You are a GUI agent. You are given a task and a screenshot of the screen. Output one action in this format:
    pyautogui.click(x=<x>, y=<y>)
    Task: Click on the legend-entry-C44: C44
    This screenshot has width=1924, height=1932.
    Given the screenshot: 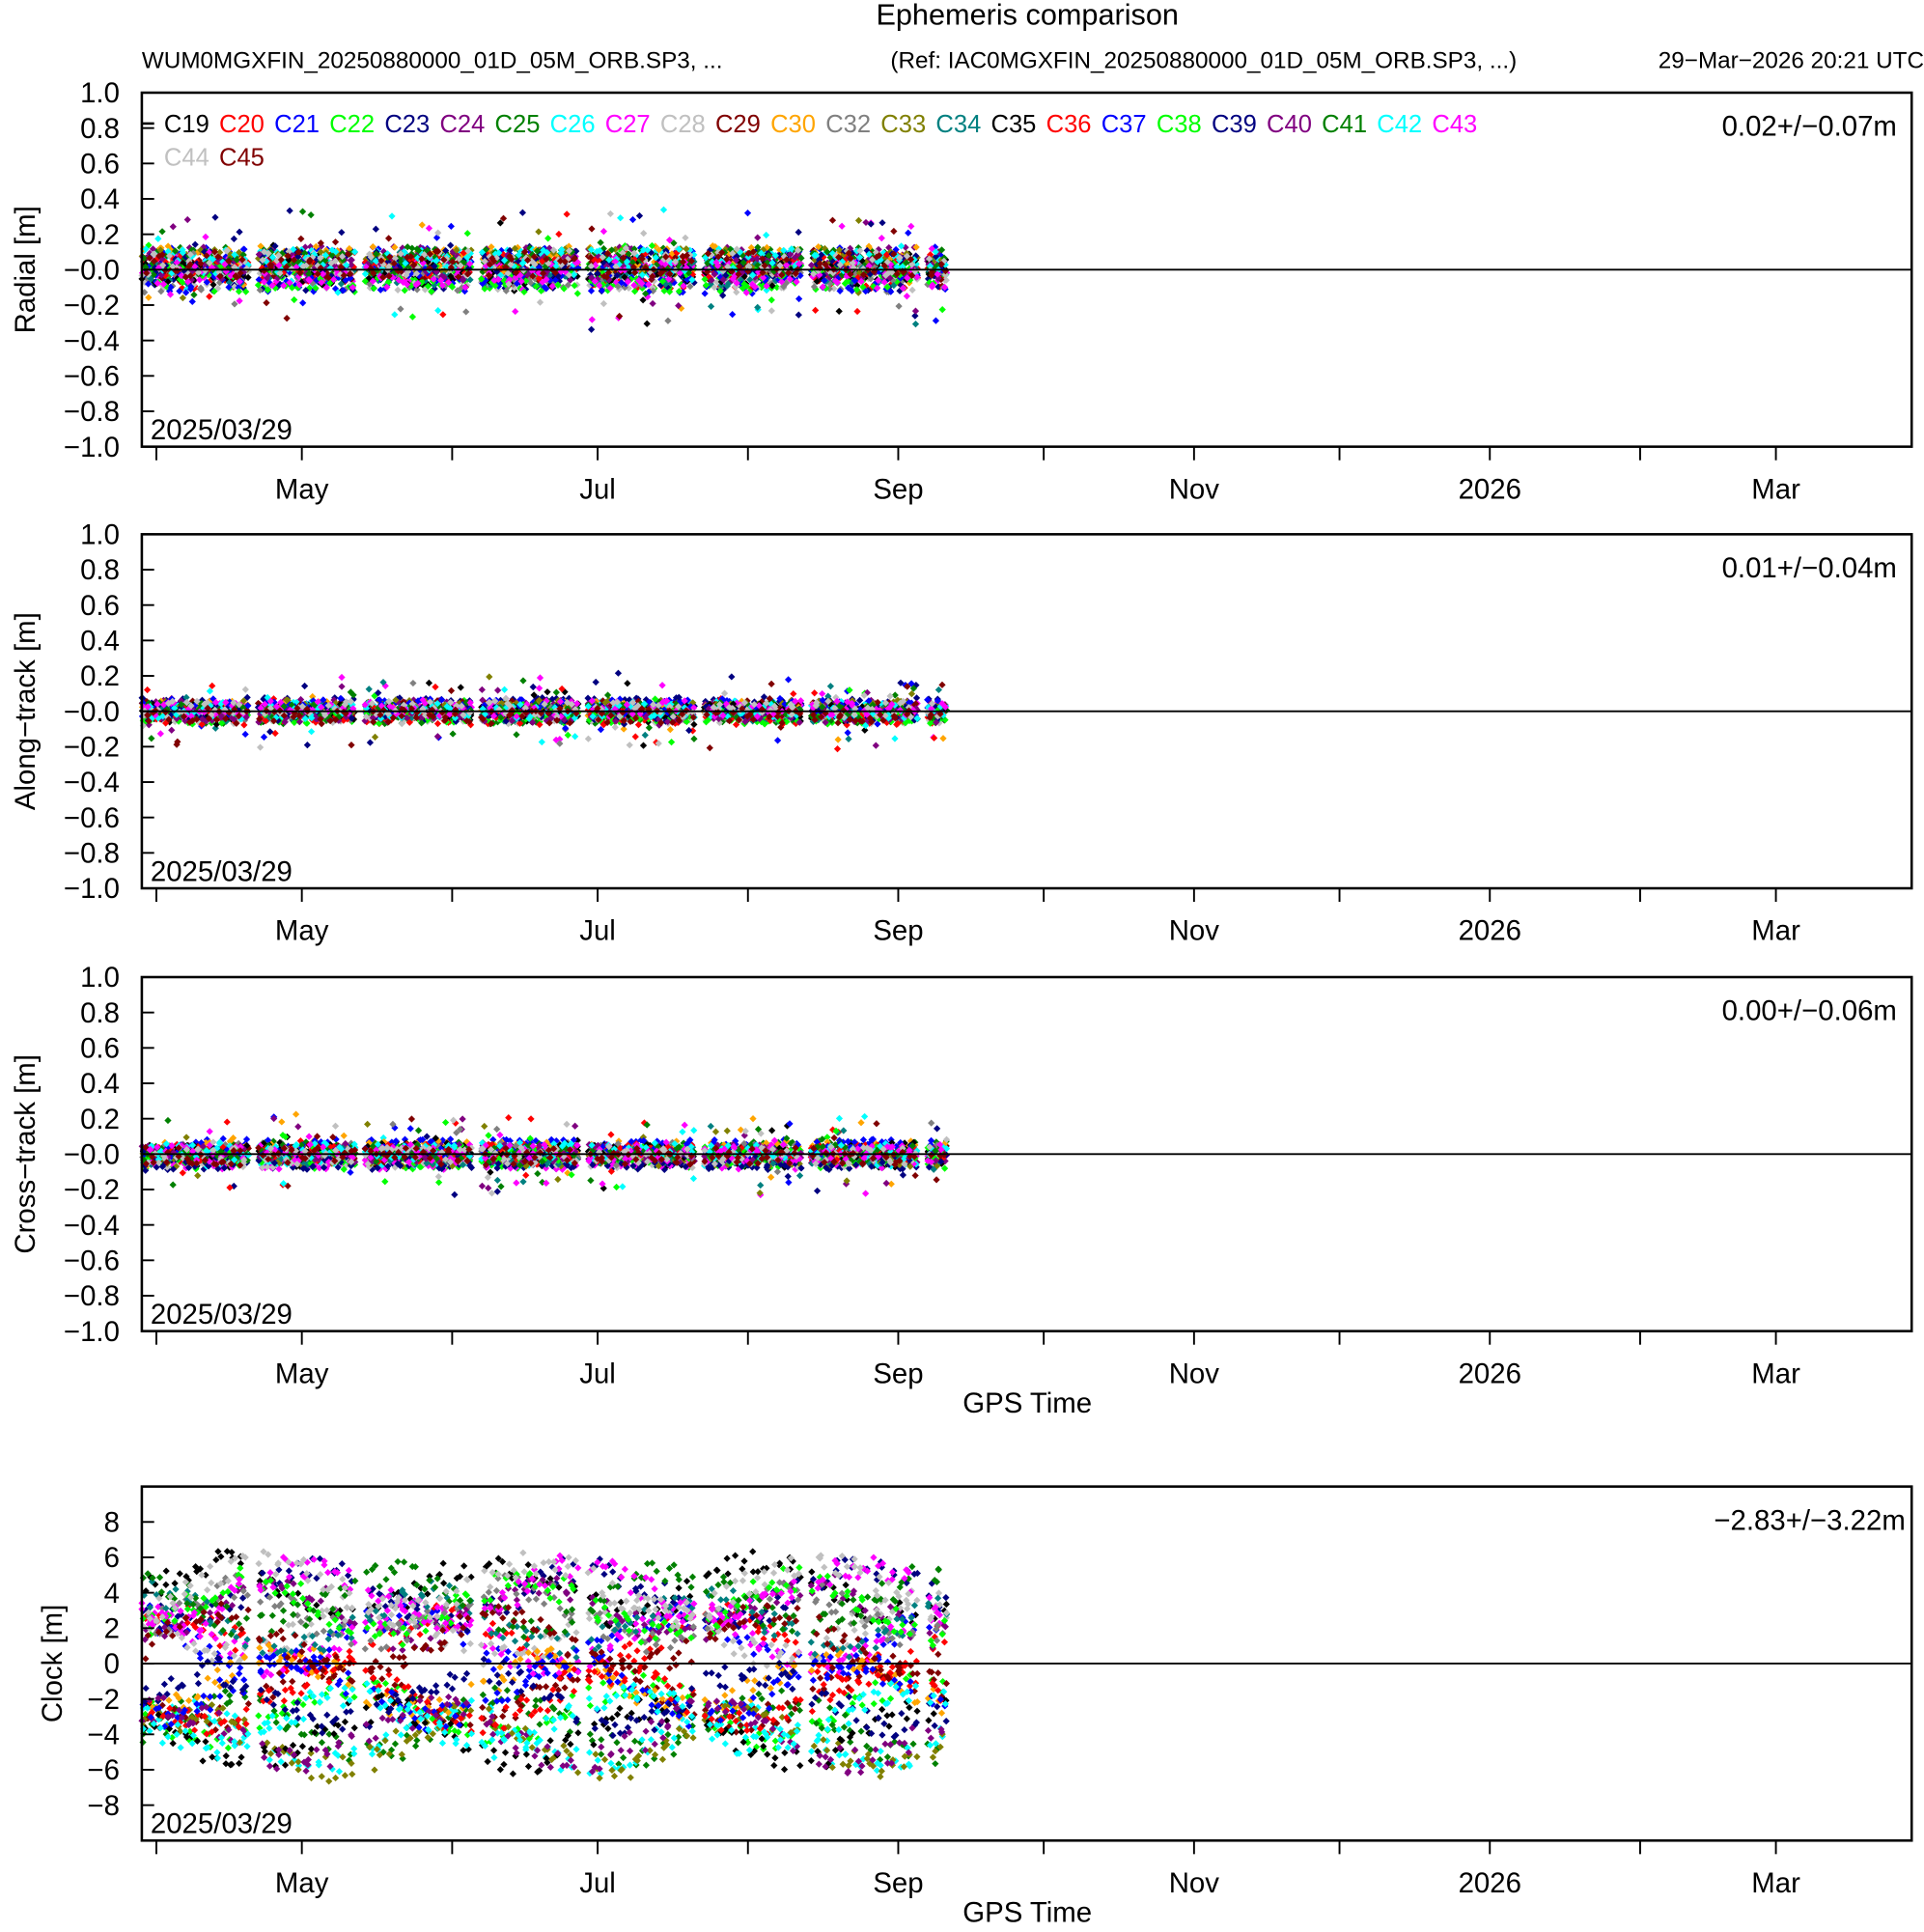 What is the action you would take?
    pyautogui.click(x=186, y=158)
    